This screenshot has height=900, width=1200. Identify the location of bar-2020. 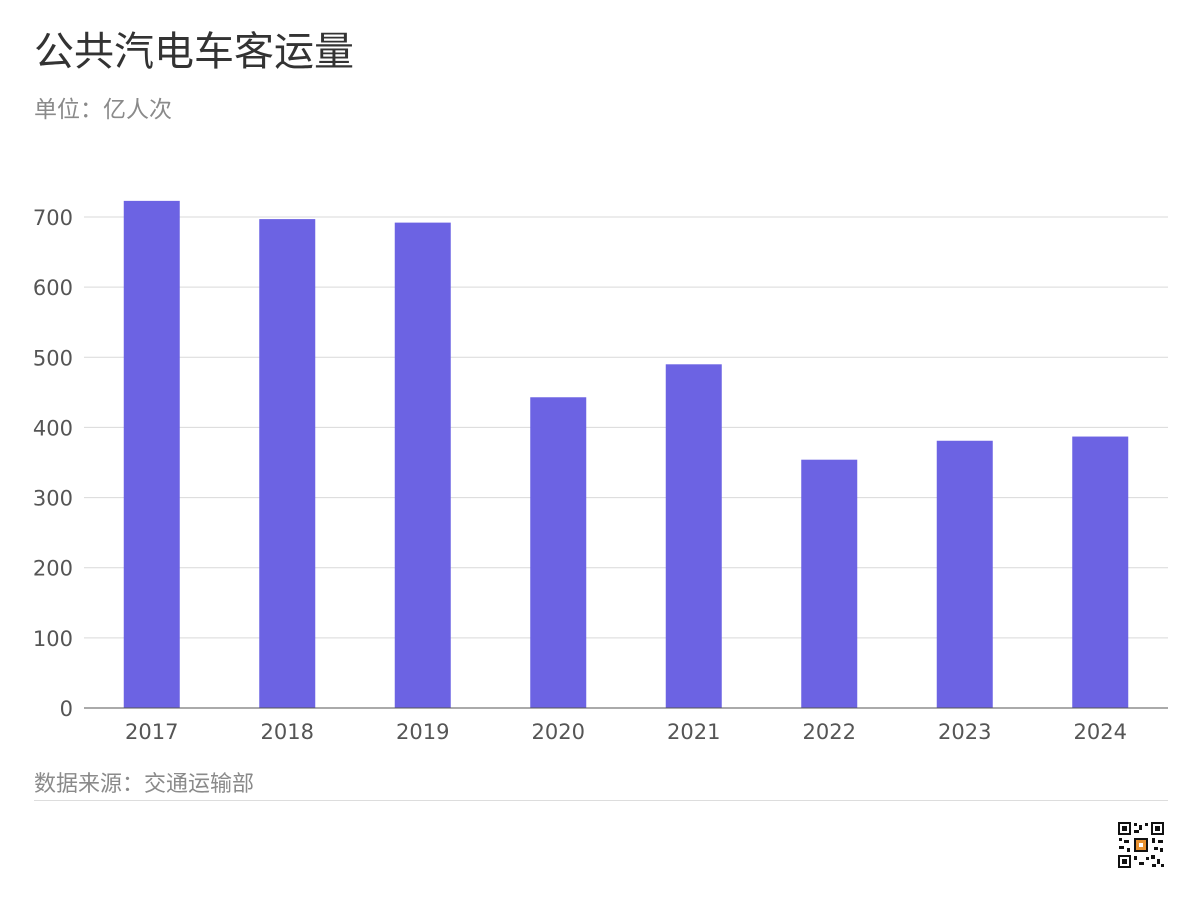
(558, 552).